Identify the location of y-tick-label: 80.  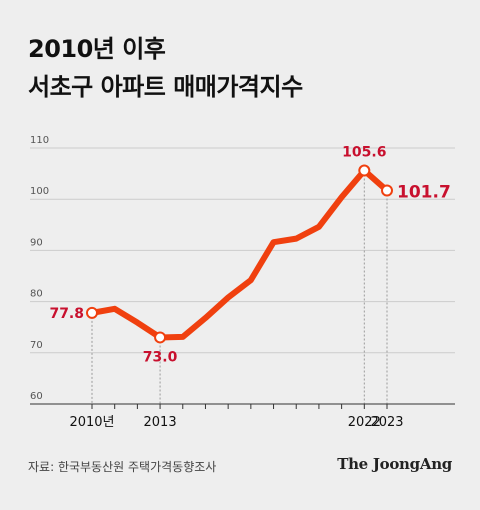
(36, 294).